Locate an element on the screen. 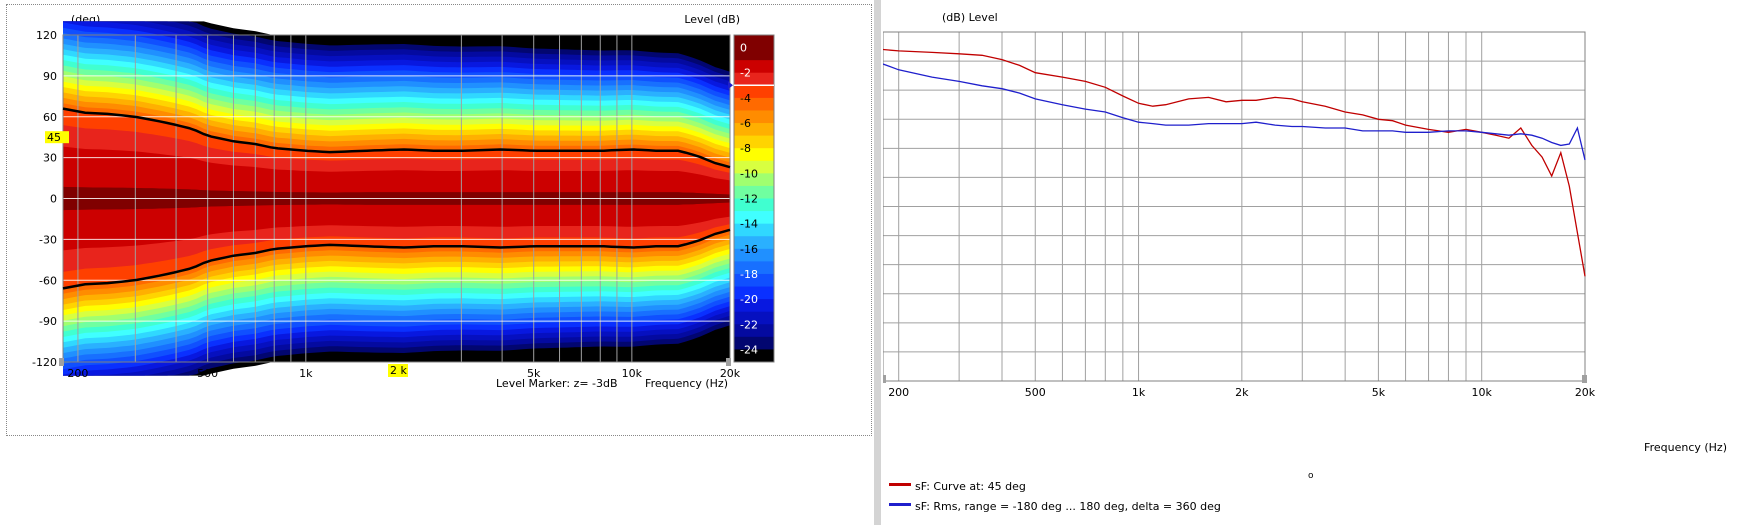  beamwidth-line-lower is located at coordinates (396, 259).